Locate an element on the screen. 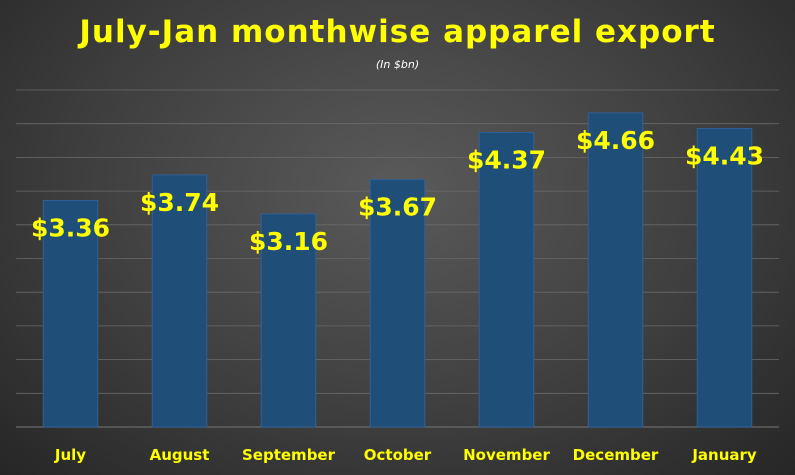 The width and height of the screenshot is (795, 475). data-label-july: $3.36 is located at coordinates (70, 228).